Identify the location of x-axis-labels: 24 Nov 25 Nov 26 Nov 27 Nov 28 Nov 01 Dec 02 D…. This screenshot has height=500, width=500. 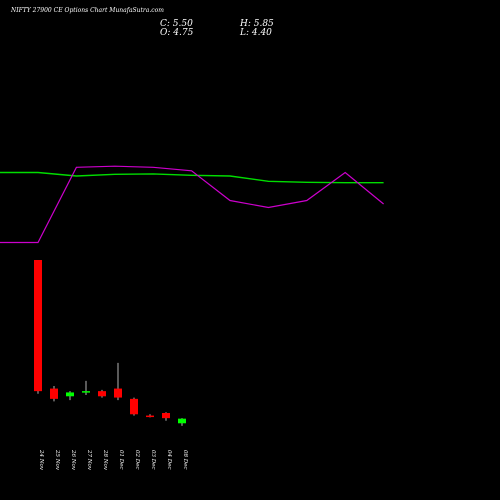
(113, 460).